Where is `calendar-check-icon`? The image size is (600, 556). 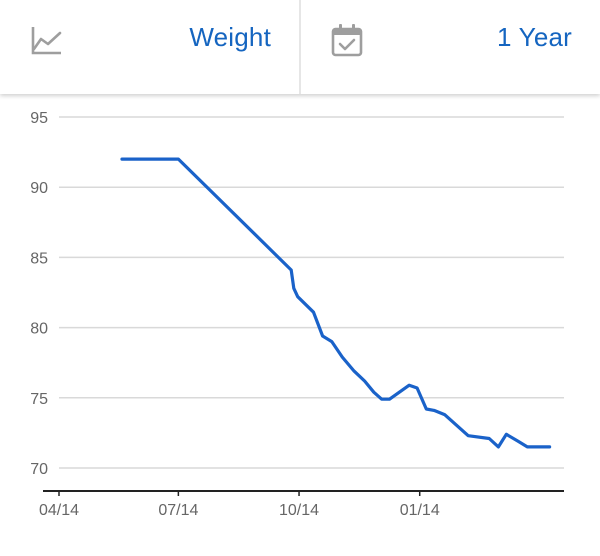
calendar-check-icon is located at coordinates (347, 40).